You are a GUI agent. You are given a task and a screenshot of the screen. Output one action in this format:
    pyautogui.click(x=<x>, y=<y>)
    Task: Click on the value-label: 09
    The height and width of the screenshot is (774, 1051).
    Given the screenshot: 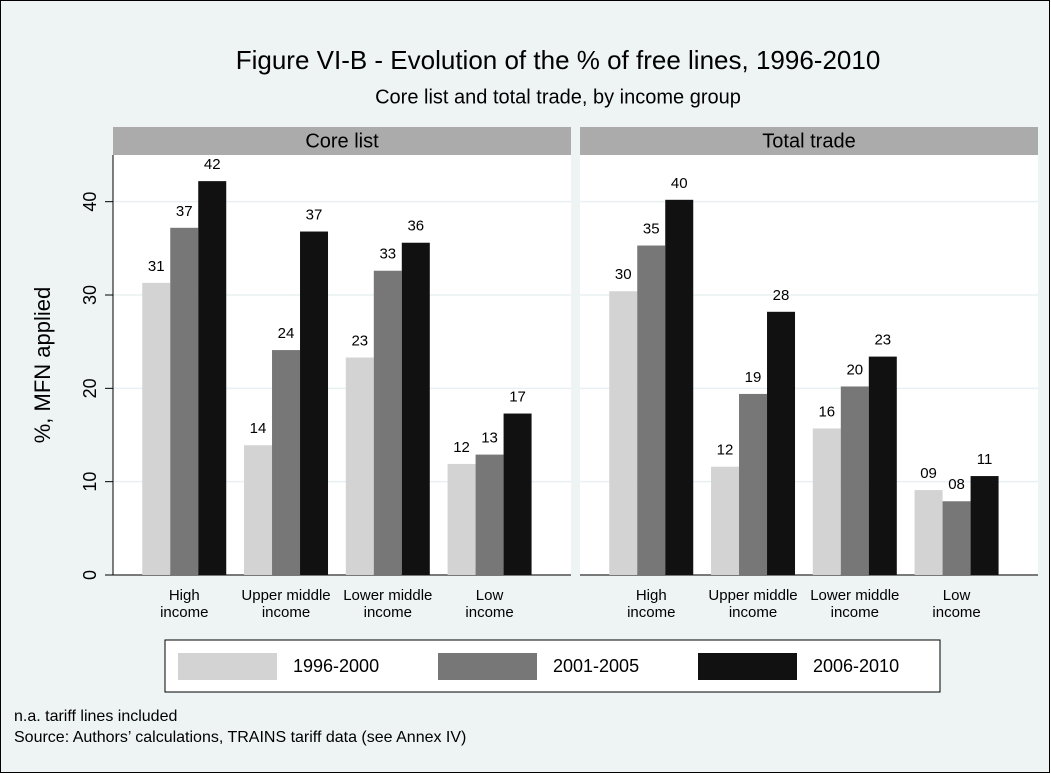 What is the action you would take?
    pyautogui.click(x=928, y=473)
    